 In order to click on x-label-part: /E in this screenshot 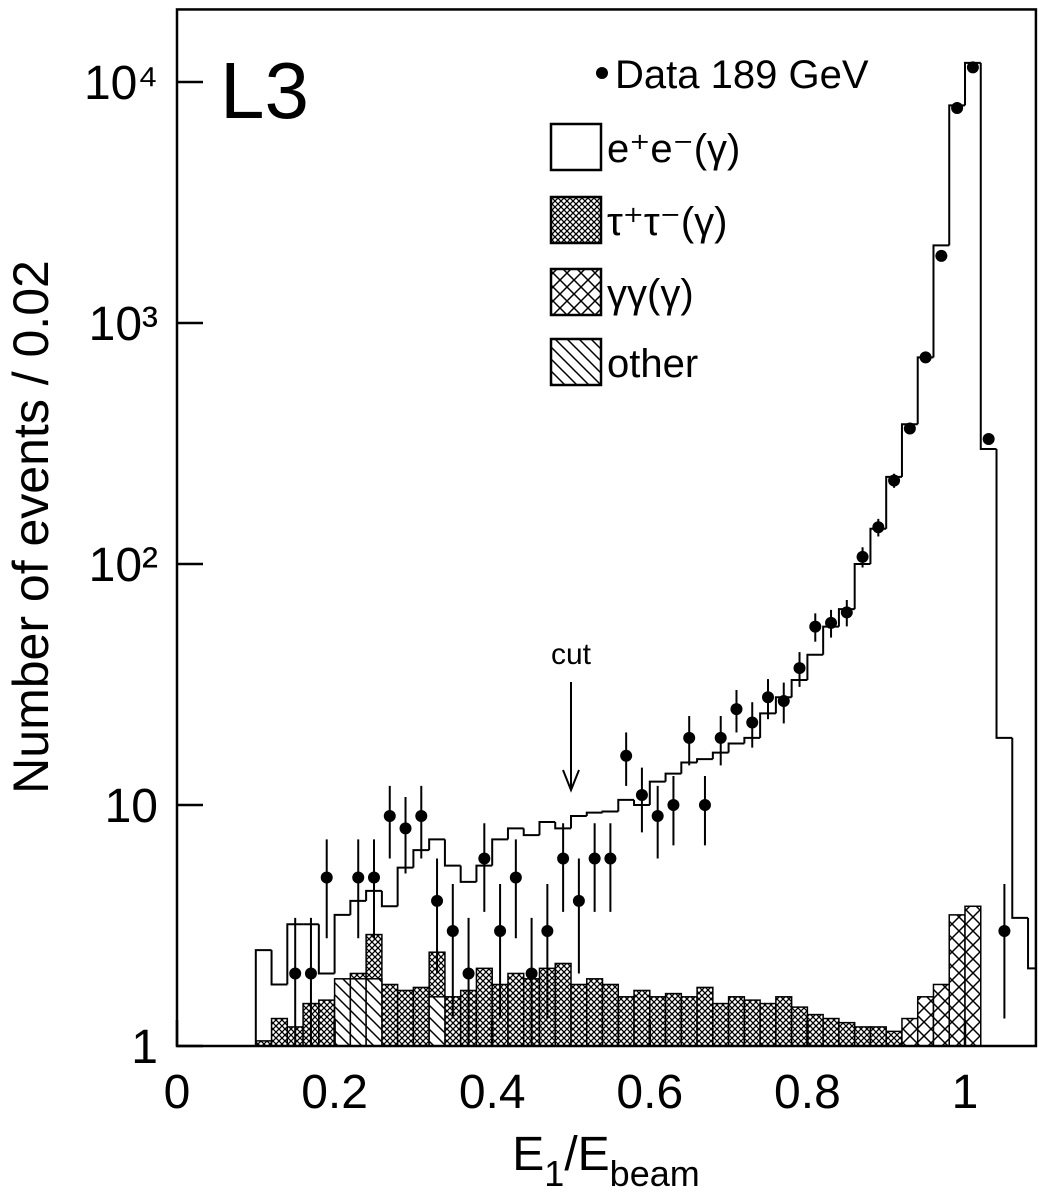, I will do `click(586, 1154)`.